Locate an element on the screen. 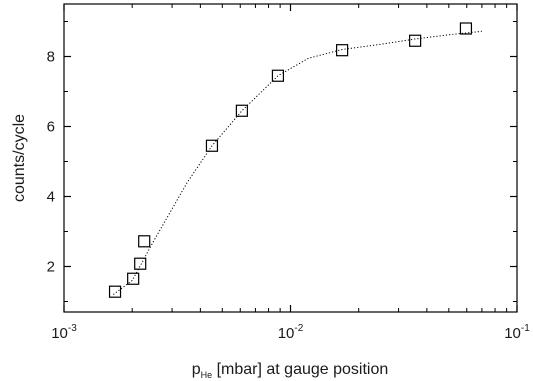 The height and width of the screenshot is (381, 533). x-axis-label: pHe [mbar] at gauge position is located at coordinates (290, 370).